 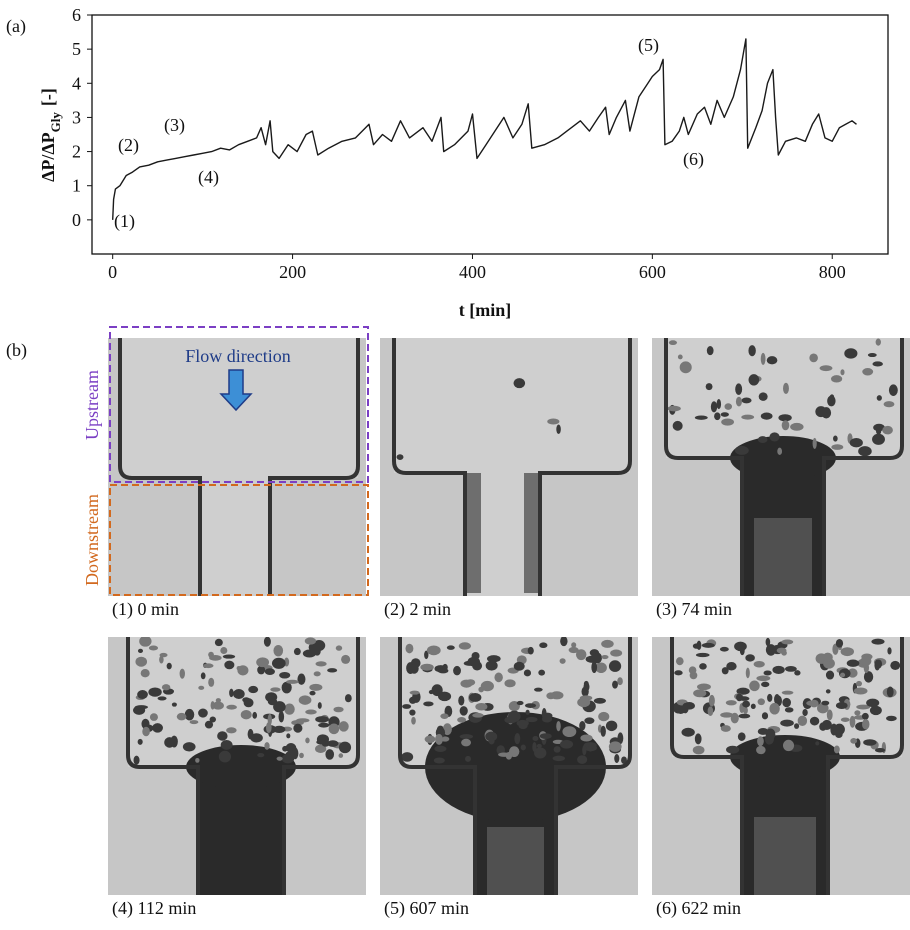 What do you see at coordinates (474, 533) in the screenshot?
I see `deposit` at bounding box center [474, 533].